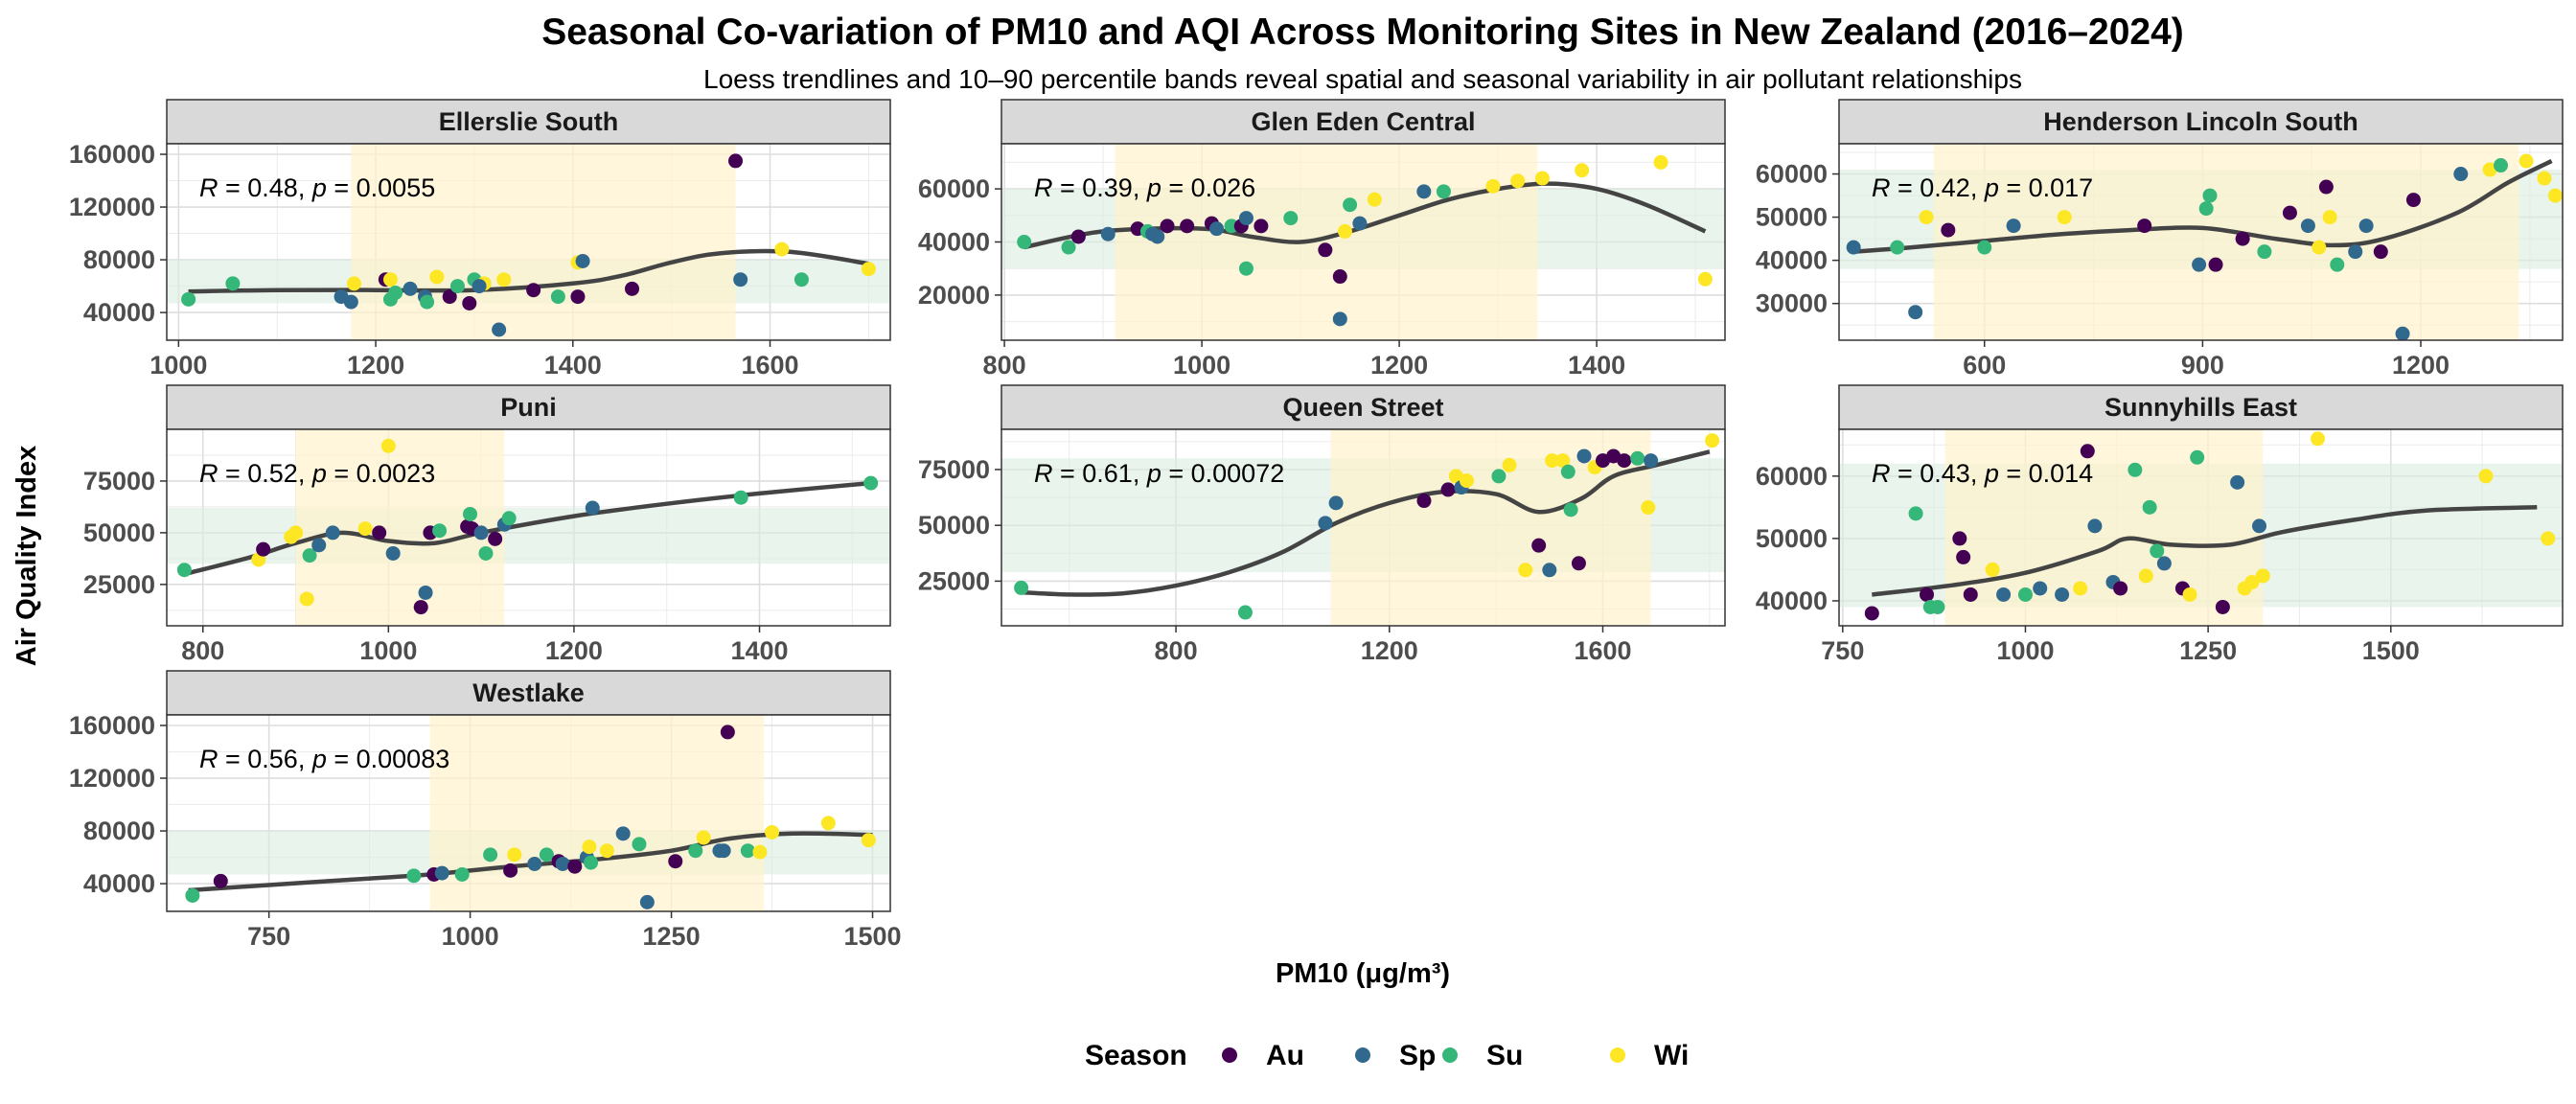 This screenshot has height=1104, width=2576. Describe the element at coordinates (1363, 121) in the screenshot. I see `facet-strip-label: Glen Eden Central` at that location.